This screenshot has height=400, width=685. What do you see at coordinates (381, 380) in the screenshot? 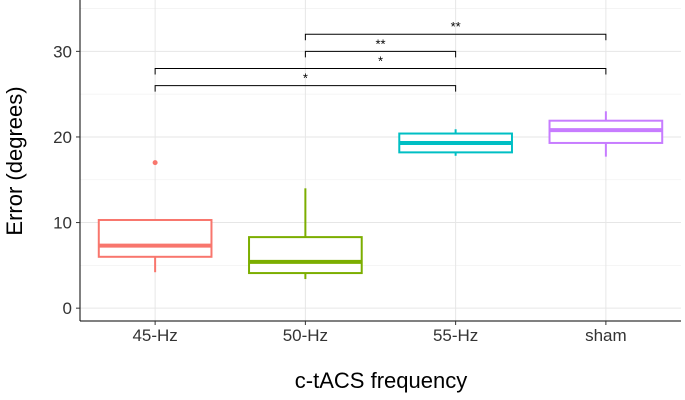
I see `x-axis-title: c-tACS frequency` at bounding box center [381, 380].